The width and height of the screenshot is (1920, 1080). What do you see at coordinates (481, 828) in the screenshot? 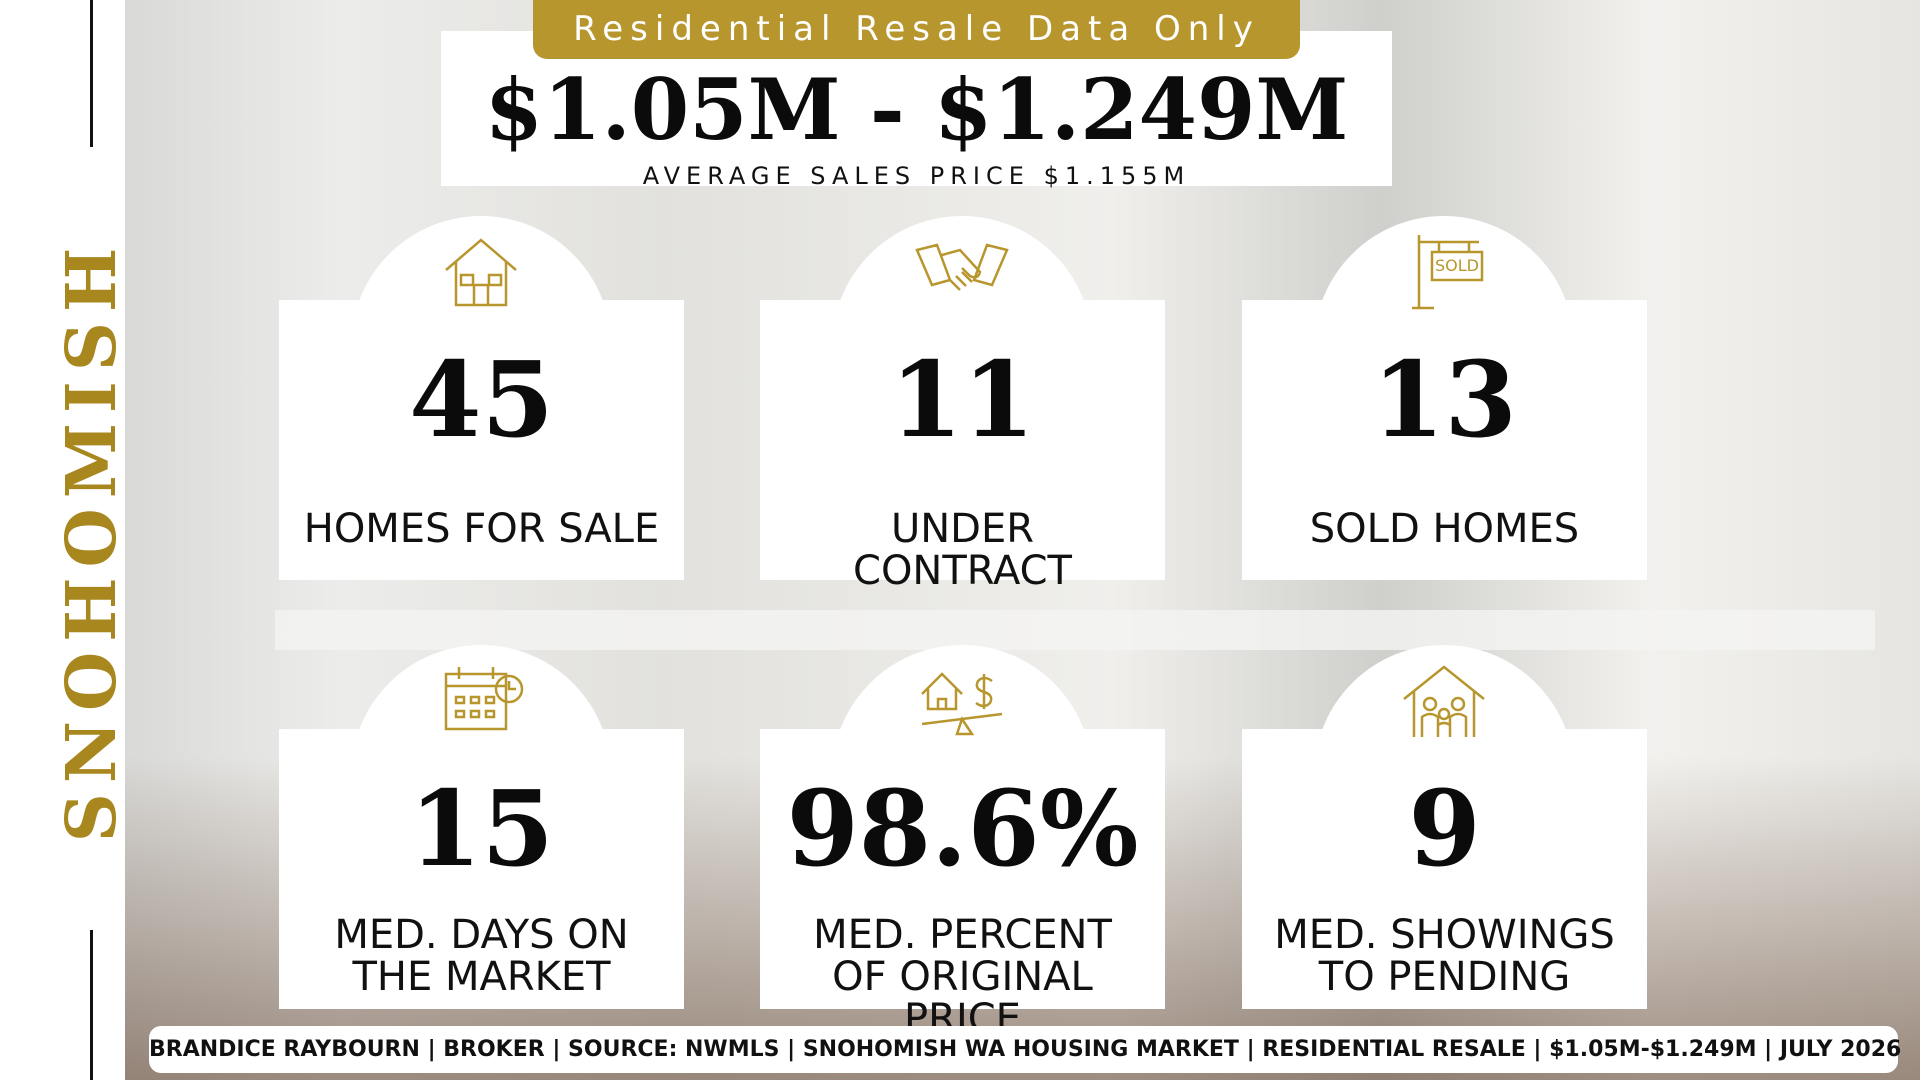
I see `stat-value: 15` at bounding box center [481, 828].